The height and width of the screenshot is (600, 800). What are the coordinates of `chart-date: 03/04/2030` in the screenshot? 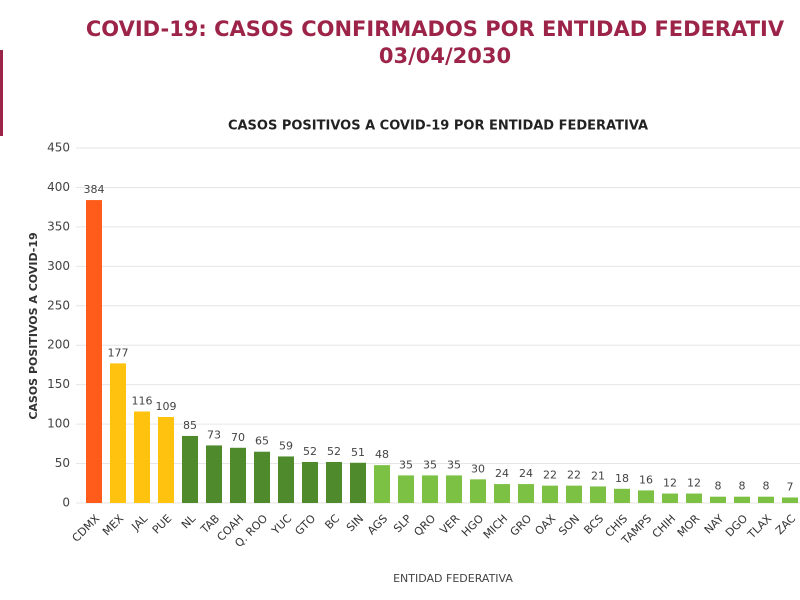 It's located at (445, 56).